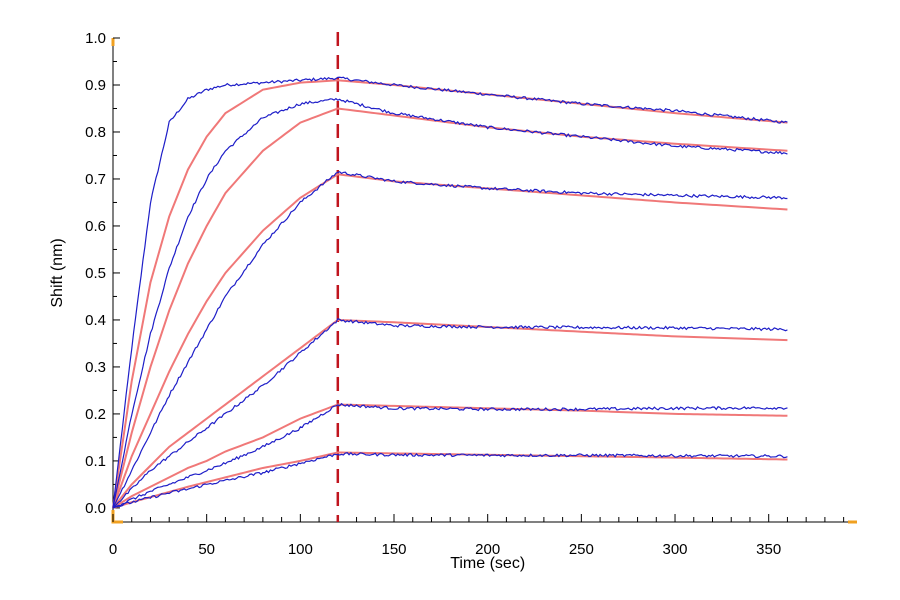 Image resolution: width=900 pixels, height=600 pixels. Describe the element at coordinates (95, 85) in the screenshot. I see `y-tick-label: 0.9` at that location.